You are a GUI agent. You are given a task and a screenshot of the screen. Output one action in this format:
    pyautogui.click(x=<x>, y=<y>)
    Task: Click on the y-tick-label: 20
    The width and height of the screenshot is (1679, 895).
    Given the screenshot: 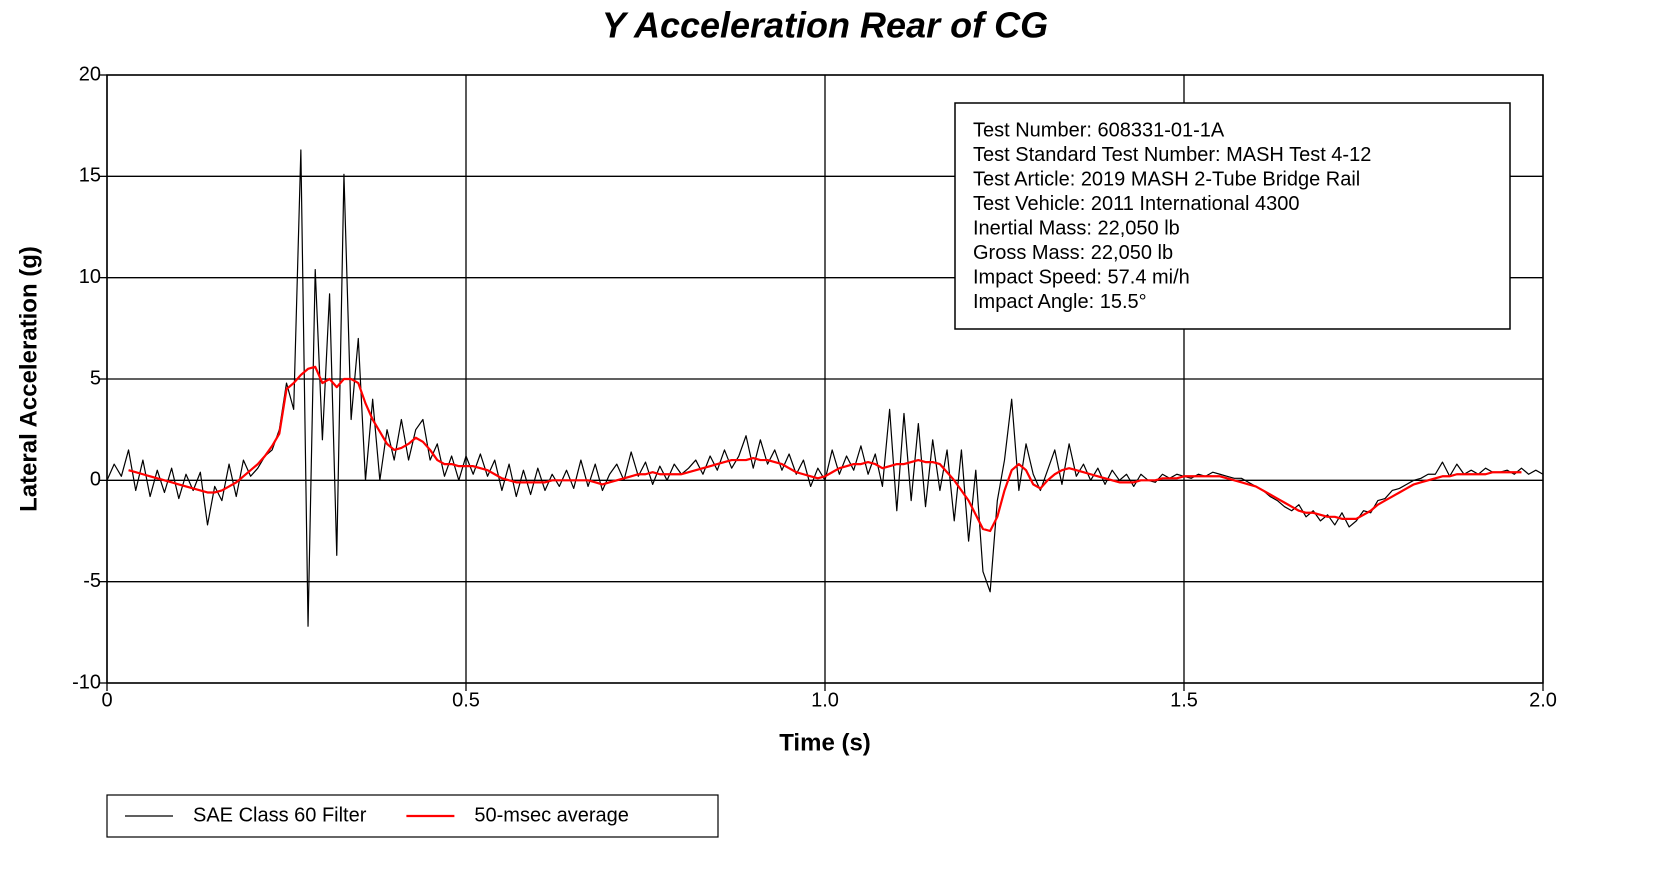 What is the action you would take?
    pyautogui.click(x=90, y=74)
    